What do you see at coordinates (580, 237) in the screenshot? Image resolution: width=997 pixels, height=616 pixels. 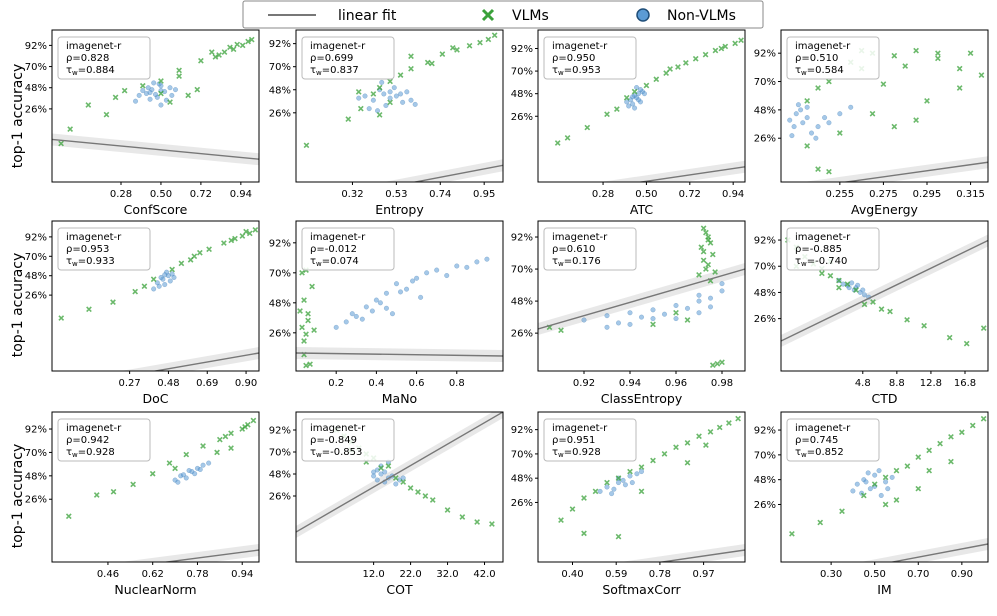 I see `stats-dataset: imagenet-r` at bounding box center [580, 237].